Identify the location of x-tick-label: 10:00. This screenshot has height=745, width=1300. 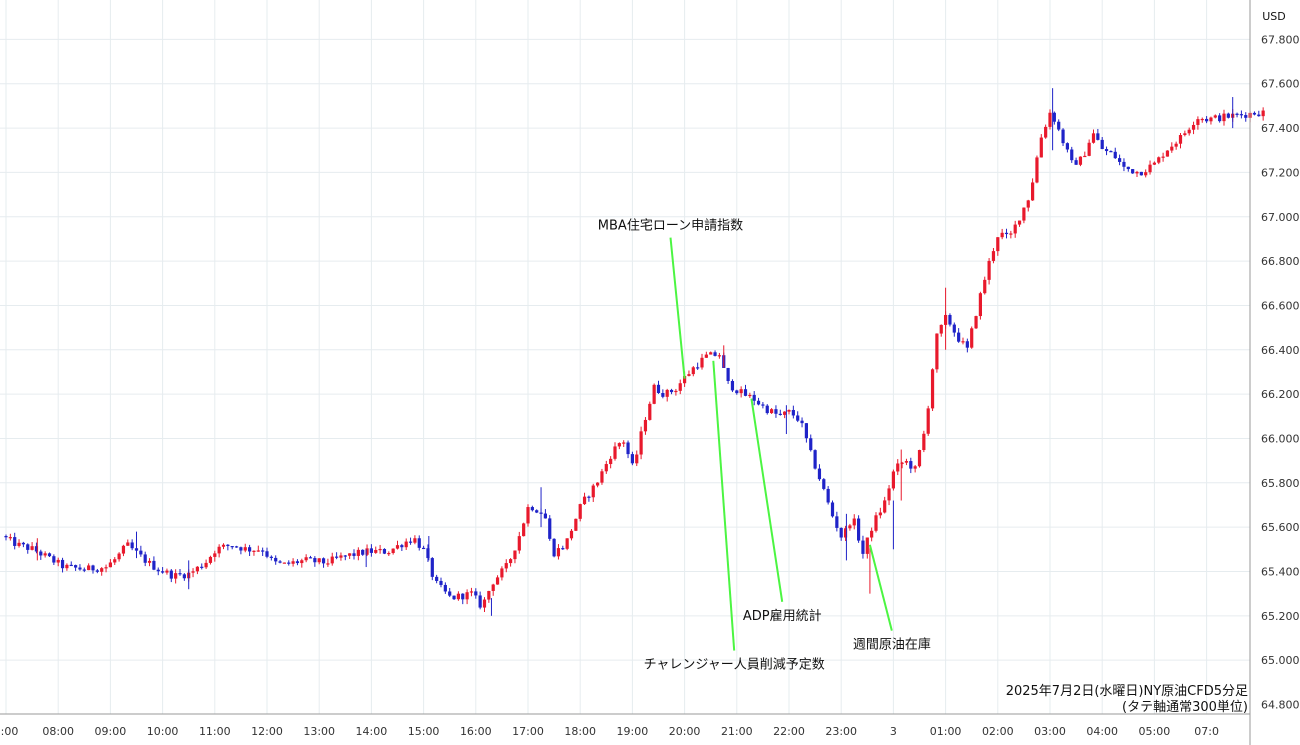
(163, 731).